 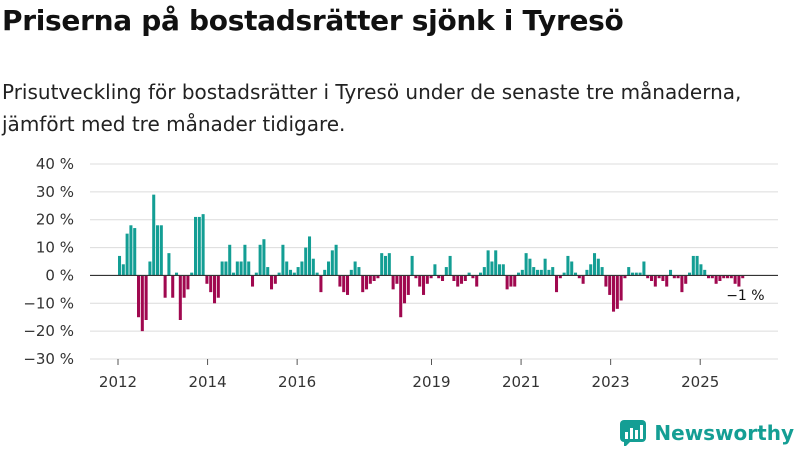 I want to click on brand-logo: Newsworthy, so click(x=707, y=433).